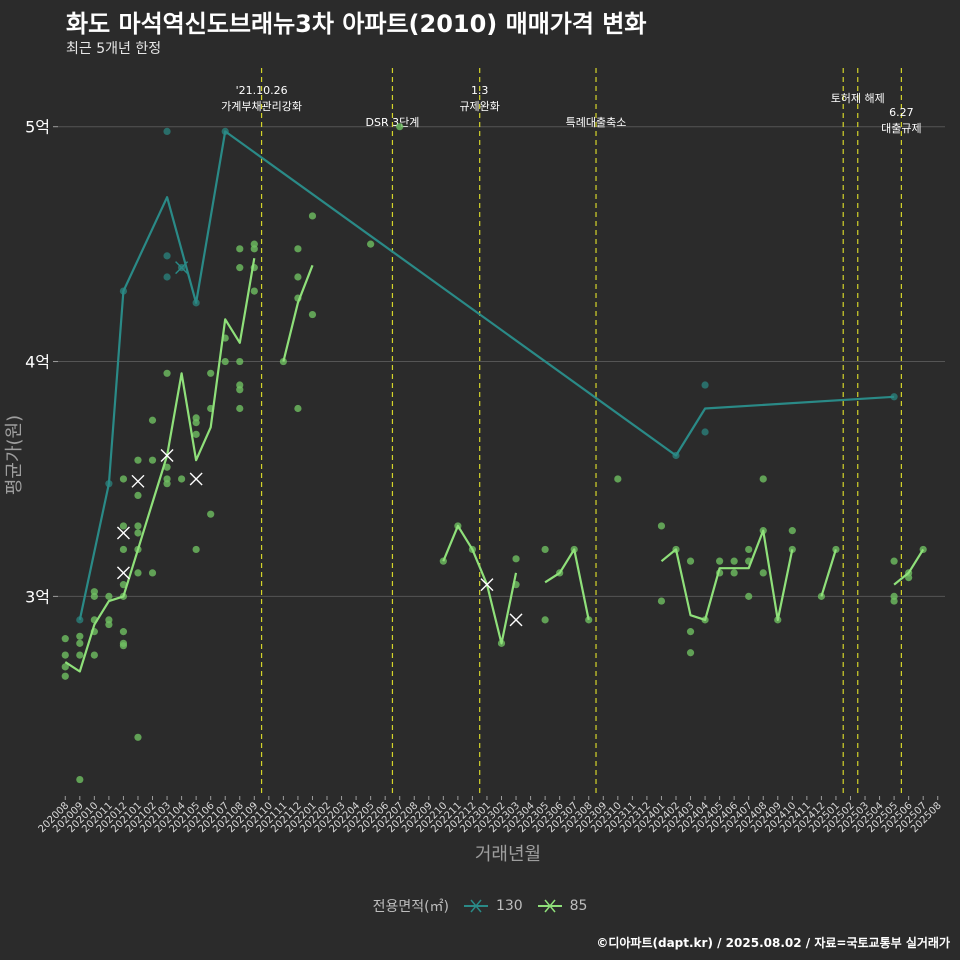 The width and height of the screenshot is (960, 960). I want to click on event-label: 6.27, so click(901, 112).